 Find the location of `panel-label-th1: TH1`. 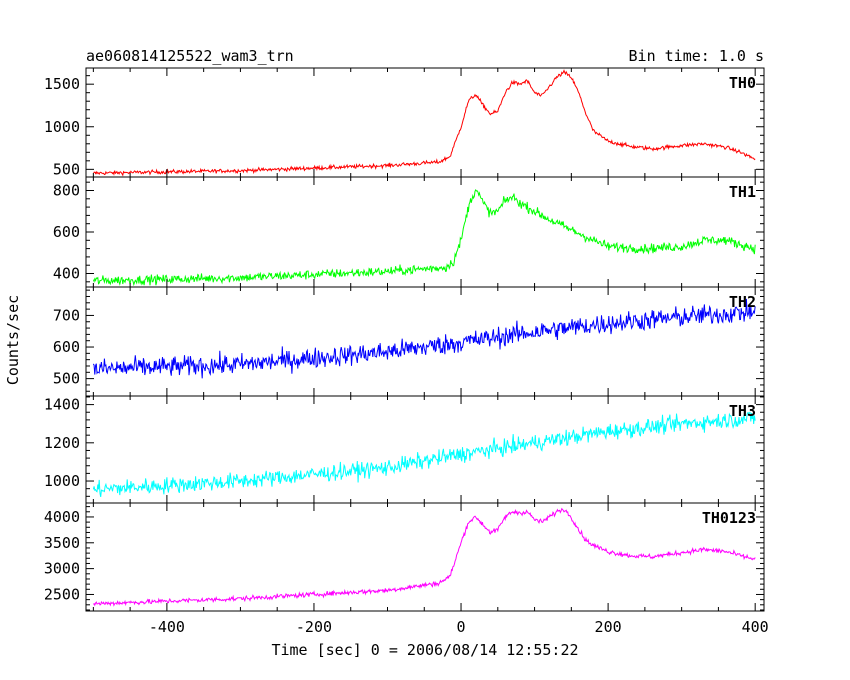

panel-label-th1: TH1 is located at coordinates (742, 192).